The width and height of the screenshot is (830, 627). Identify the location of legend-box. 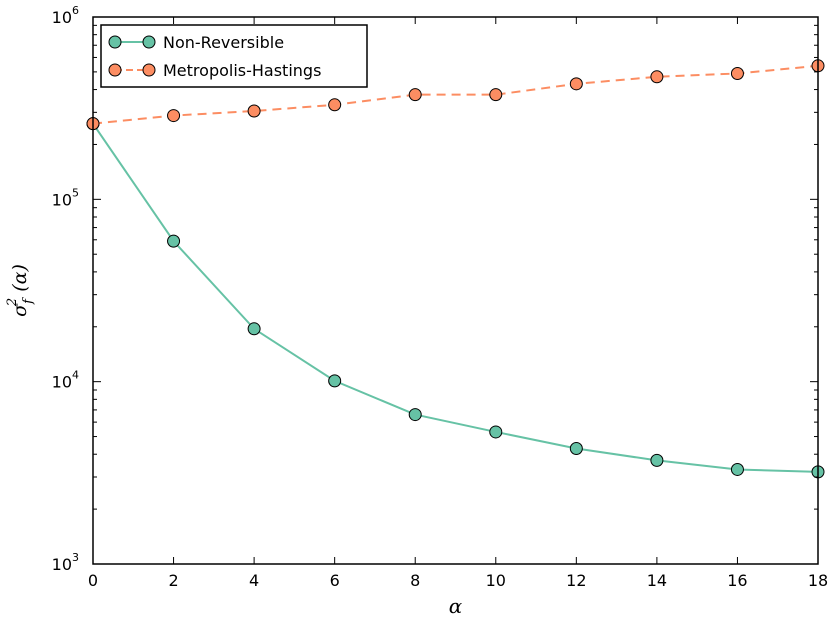
(234, 56).